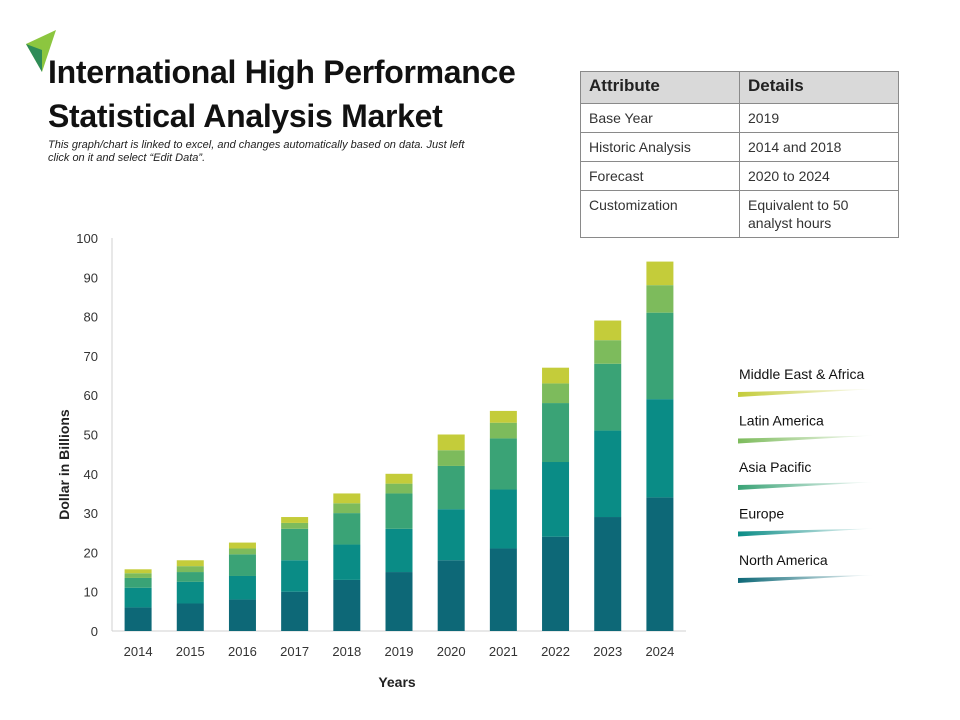 Image resolution: width=960 pixels, height=720 pixels. I want to click on x-tick-label: 2024, so click(659, 651).